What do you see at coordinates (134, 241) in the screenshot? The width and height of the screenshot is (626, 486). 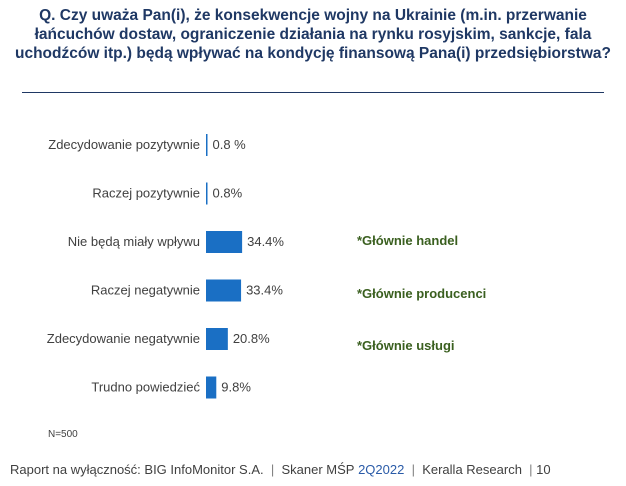 I see `category-label: Nie będą miały wpływu` at bounding box center [134, 241].